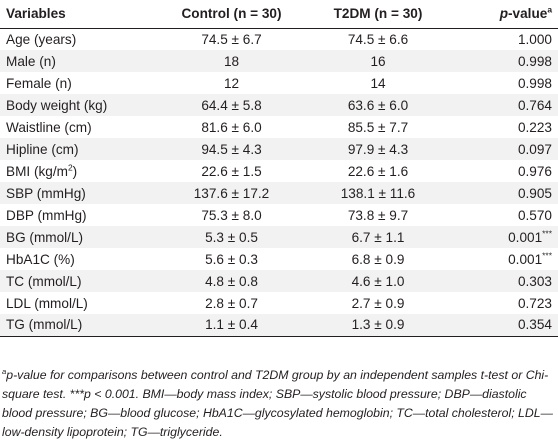  What do you see at coordinates (231, 281) in the screenshot?
I see `cell-control: 4.8 ± 0.8` at bounding box center [231, 281].